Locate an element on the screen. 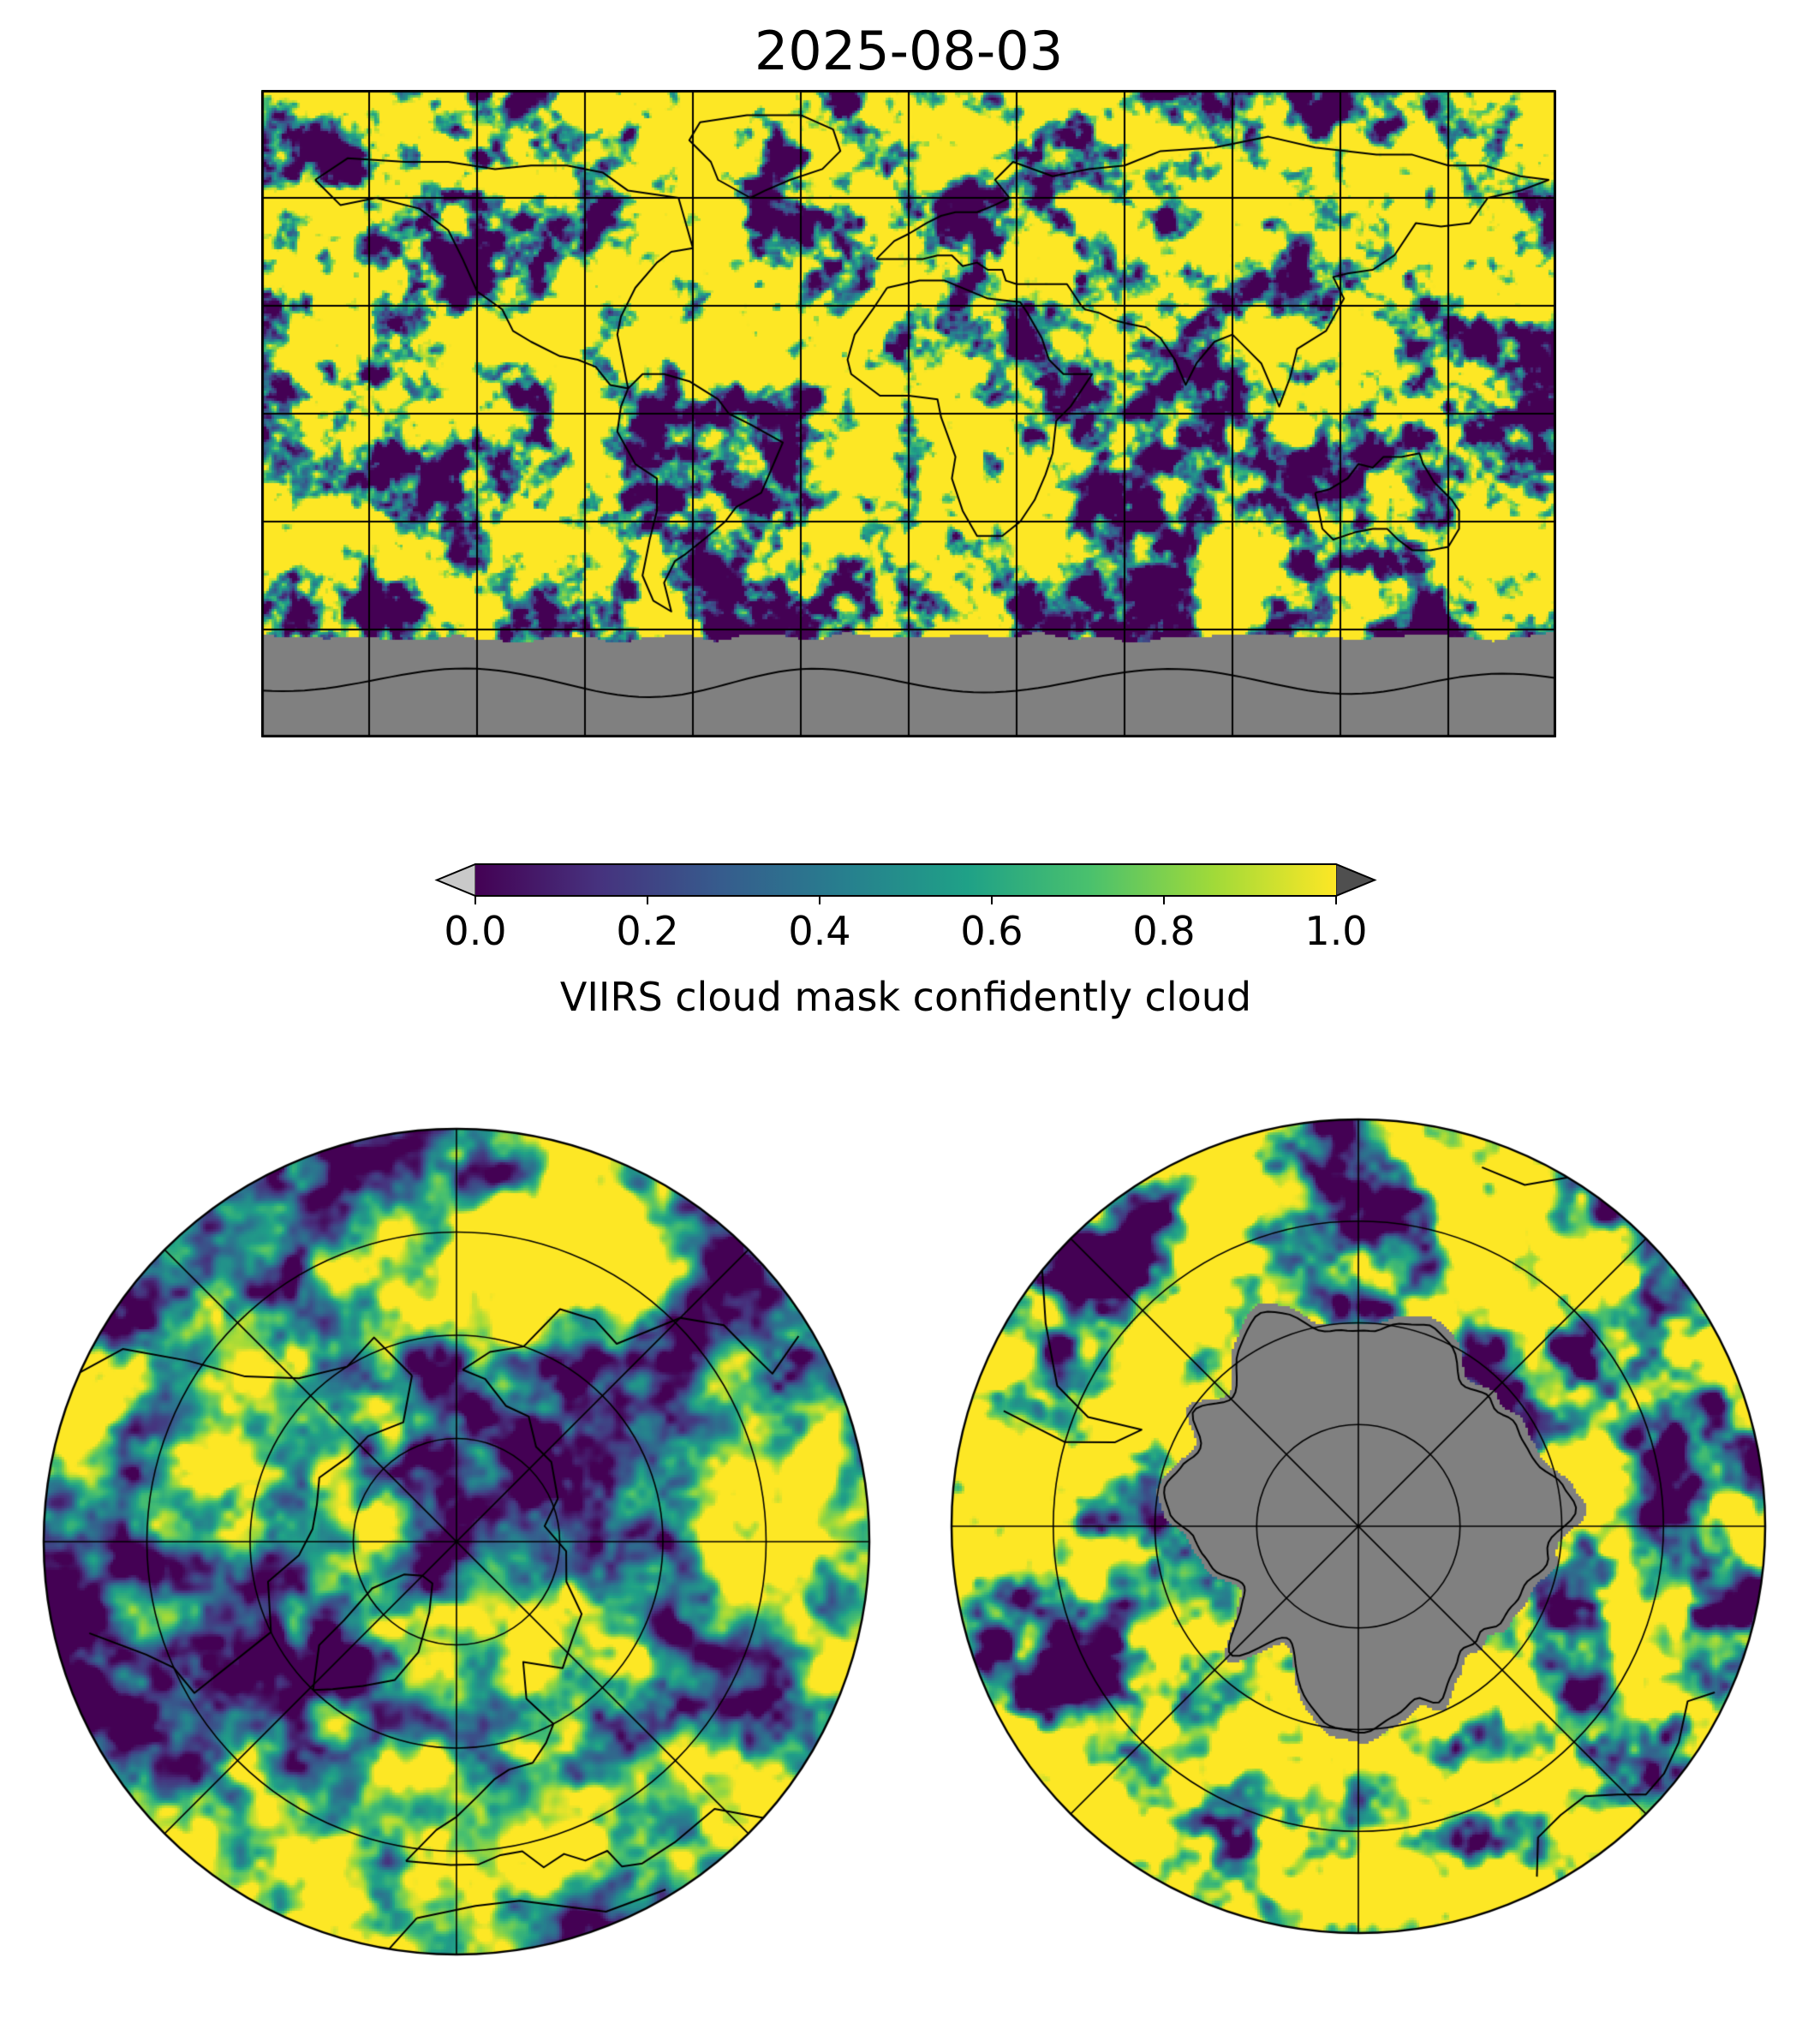 The height and width of the screenshot is (2023, 1820). figure-title: 2025-08-03 is located at coordinates (909, 51).